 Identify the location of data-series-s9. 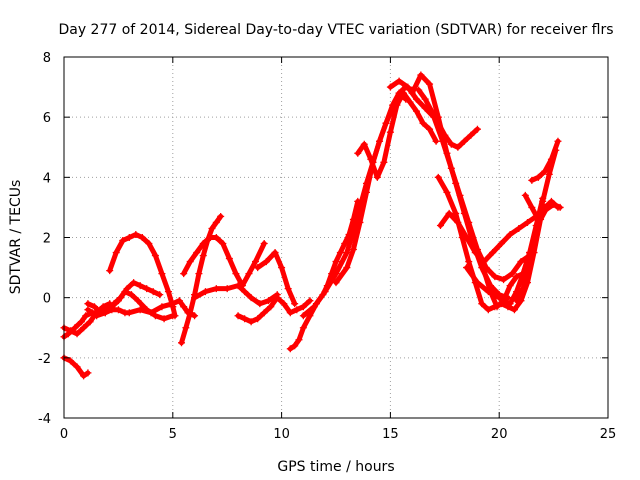
(236, 295).